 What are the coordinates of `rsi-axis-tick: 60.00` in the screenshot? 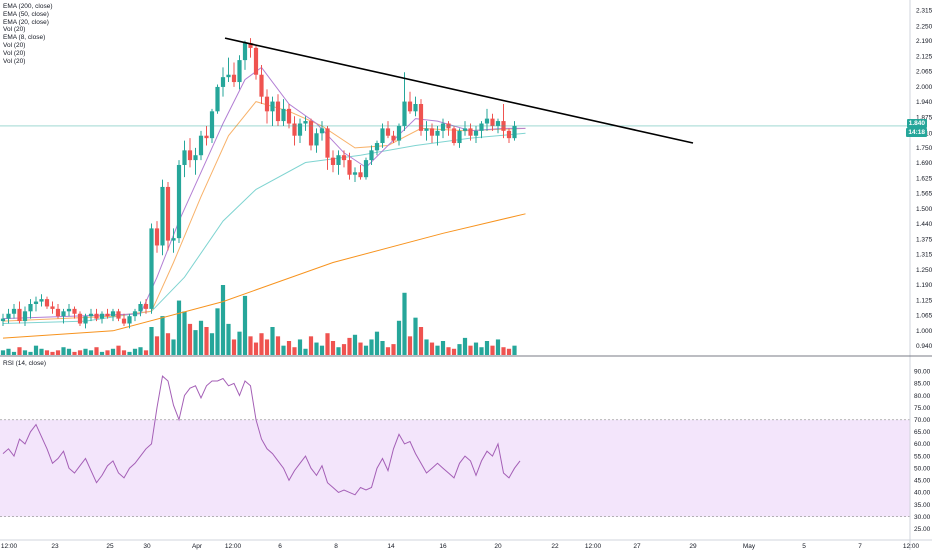 It's located at (922, 444).